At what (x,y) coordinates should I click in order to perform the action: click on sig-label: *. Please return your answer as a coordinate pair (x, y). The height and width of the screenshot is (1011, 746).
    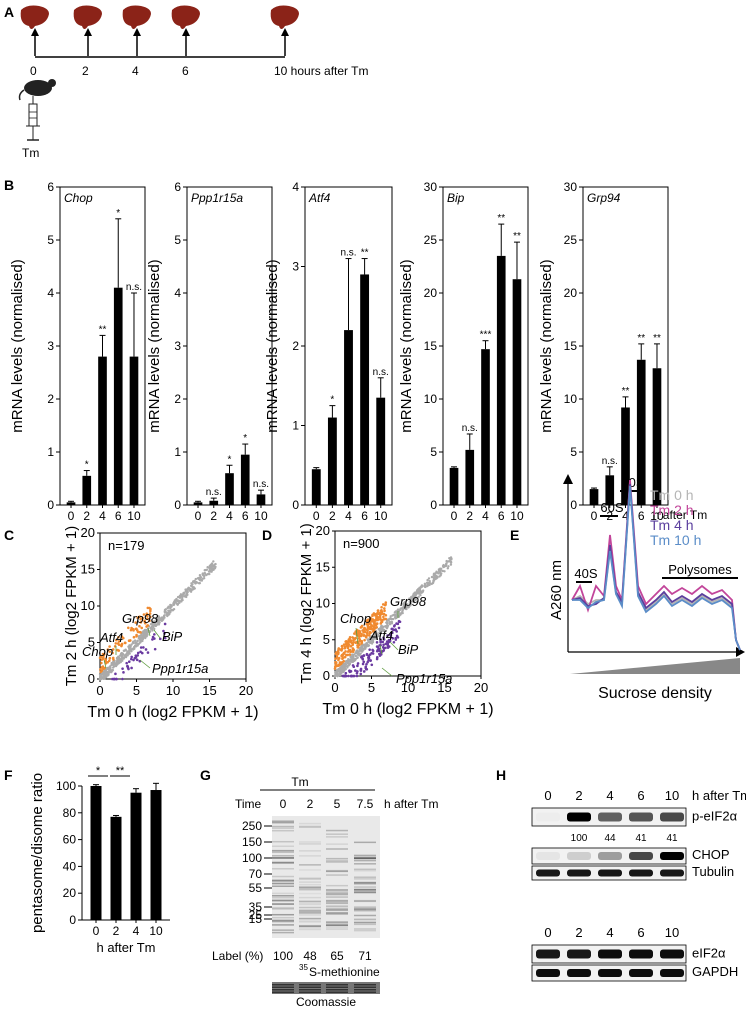
    Looking at the image, I should click on (98, 771).